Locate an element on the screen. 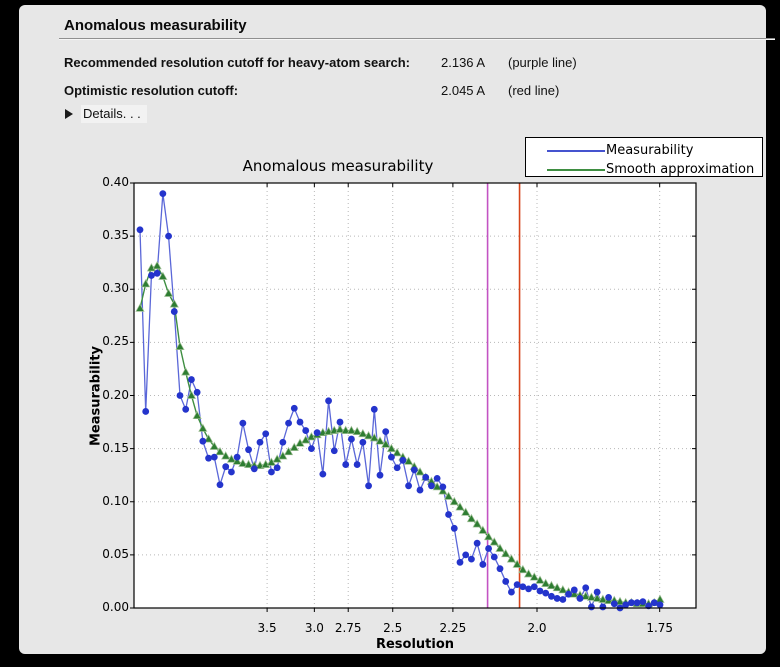 This screenshot has height=667, width=780. optimistic-cutoff-label: Optimistic resolution cutoff: is located at coordinates (151, 90).